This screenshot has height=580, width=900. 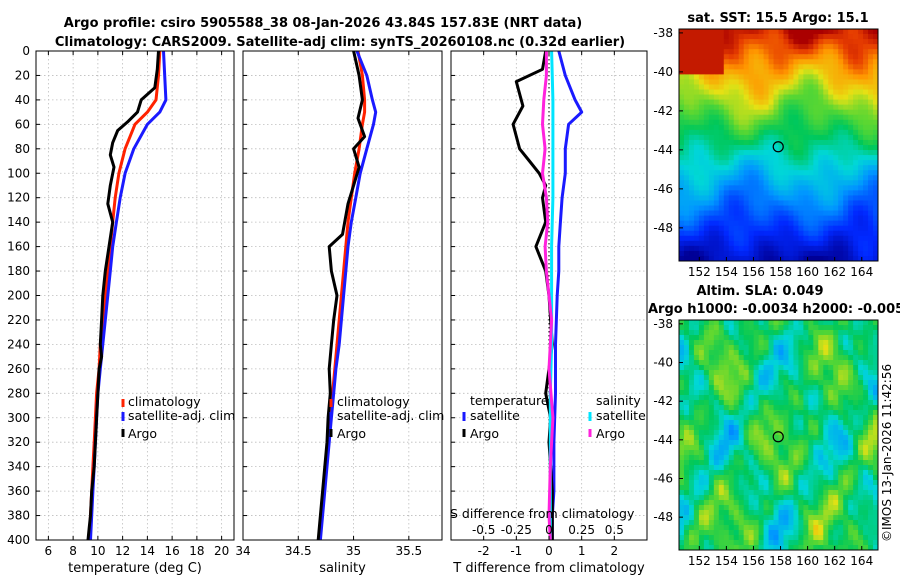 What do you see at coordinates (483, 530) in the screenshot?
I see `s-tick-label: -0.5` at bounding box center [483, 530].